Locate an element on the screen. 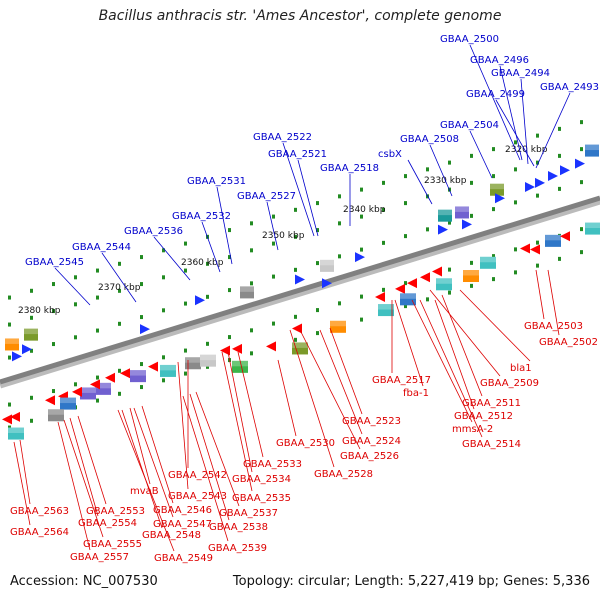 This screenshot has width=600, height=600. forward-gene-label: GBAA_2545 is located at coordinates (54, 262).